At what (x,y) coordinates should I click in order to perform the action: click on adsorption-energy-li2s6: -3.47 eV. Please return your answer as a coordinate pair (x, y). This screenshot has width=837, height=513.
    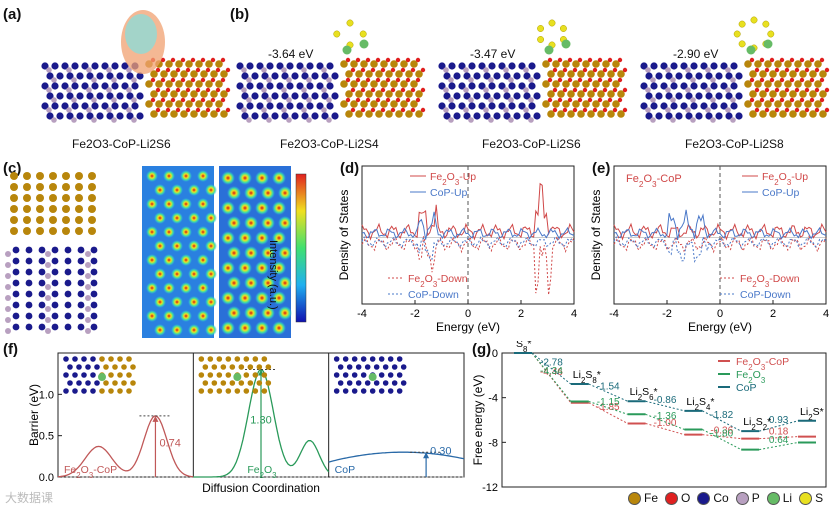
    Looking at the image, I should click on (493, 54).